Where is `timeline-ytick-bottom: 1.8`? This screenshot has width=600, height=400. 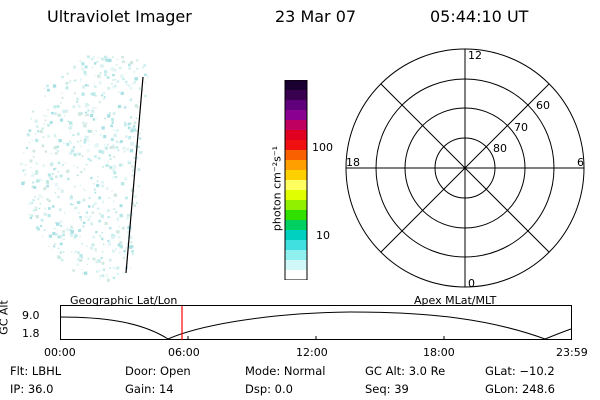
timeline-ytick-bottom: 1.8 is located at coordinates (31, 333).